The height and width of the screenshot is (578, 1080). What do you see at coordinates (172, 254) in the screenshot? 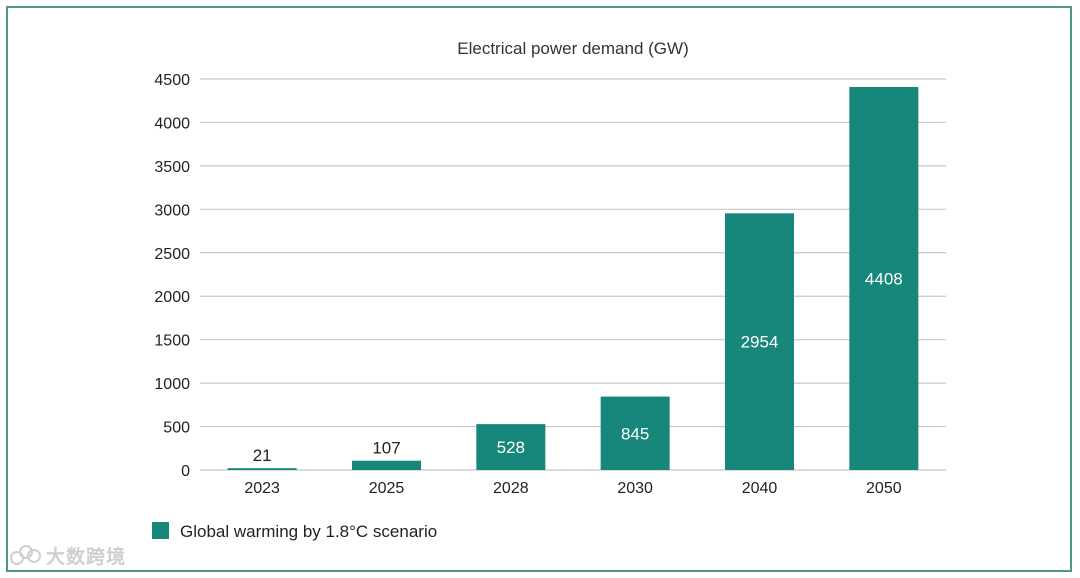
I see `y-tick-label: 2500` at bounding box center [172, 254].